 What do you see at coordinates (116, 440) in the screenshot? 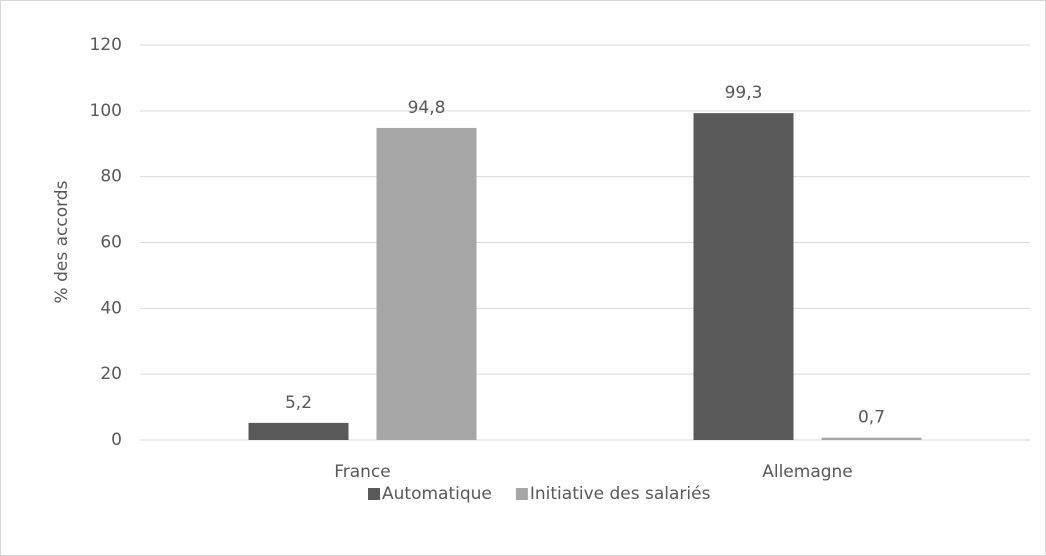
I see `y-tick-label: 0` at bounding box center [116, 440].